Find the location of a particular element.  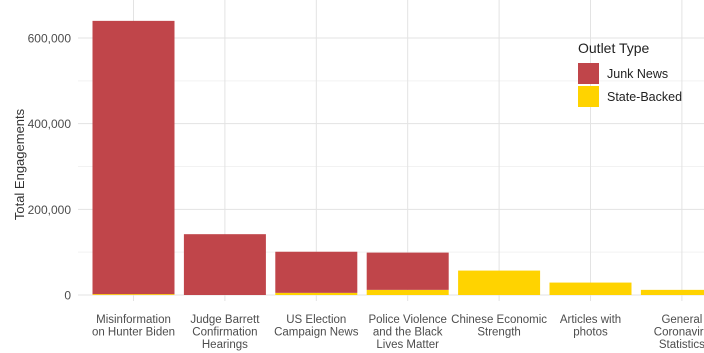

y-axis-title: Total Engagements is located at coordinates (19, 164).